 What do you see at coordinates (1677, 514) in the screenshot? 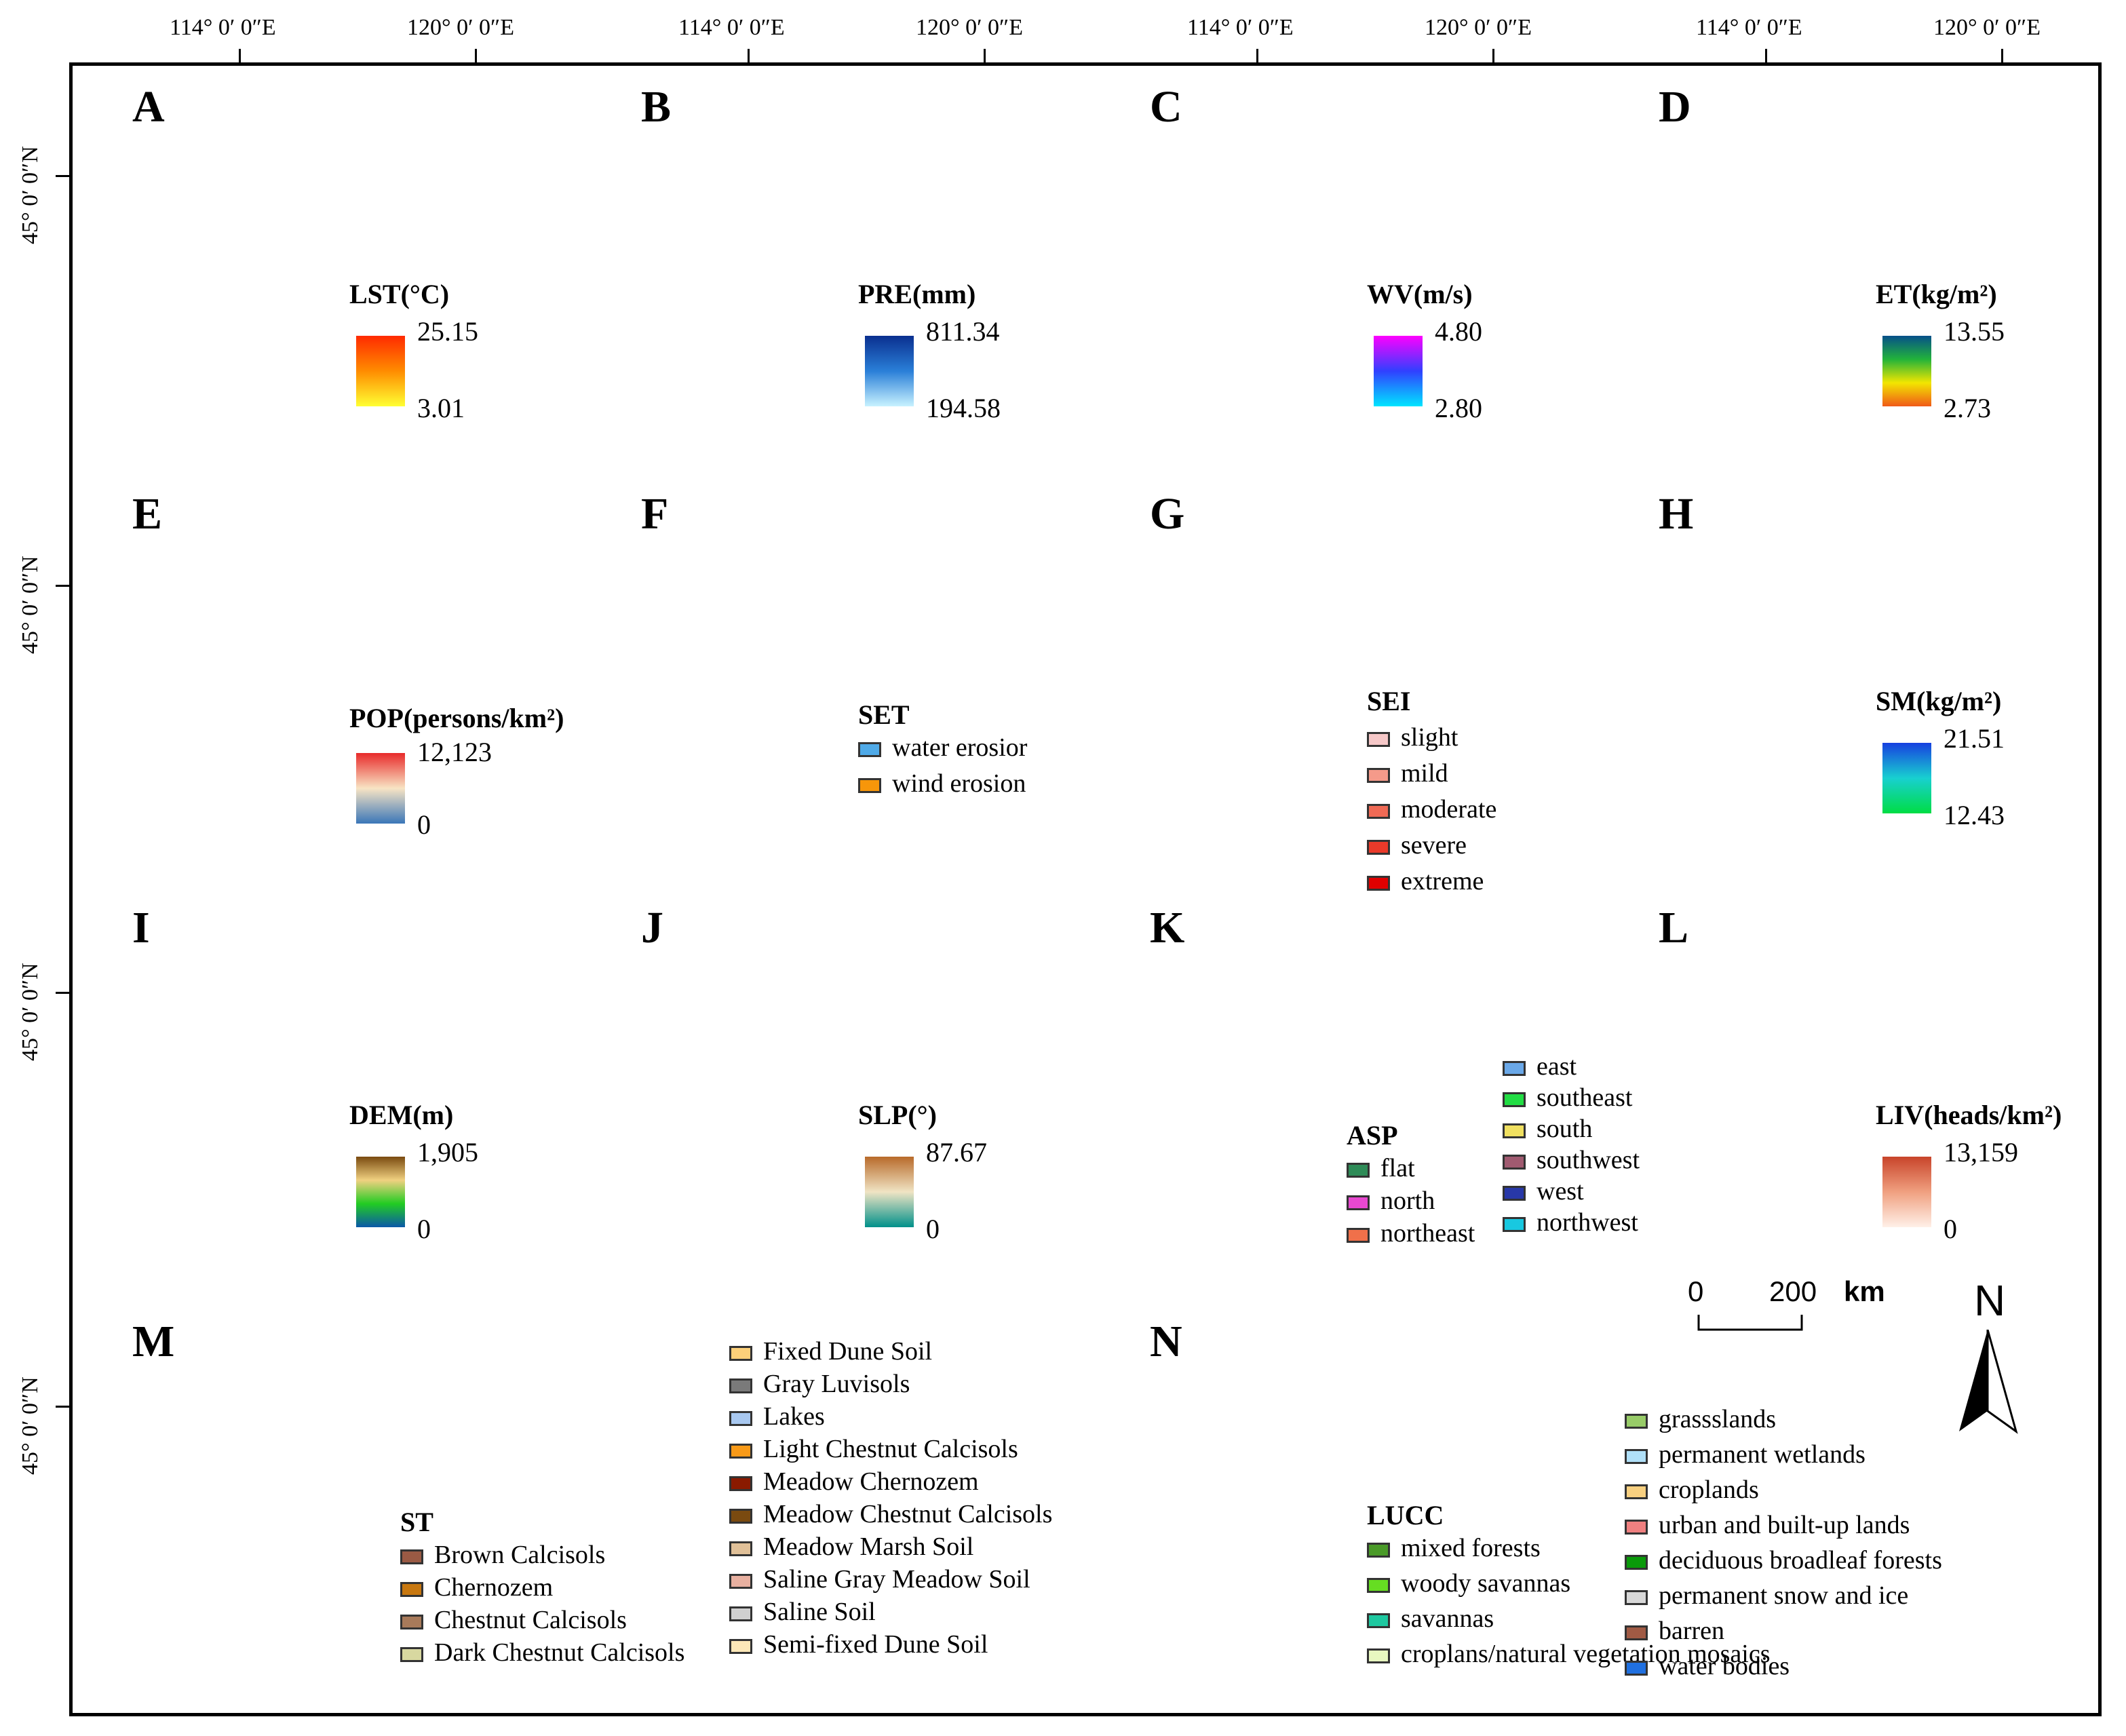
I see `panel-letter: H` at bounding box center [1677, 514].